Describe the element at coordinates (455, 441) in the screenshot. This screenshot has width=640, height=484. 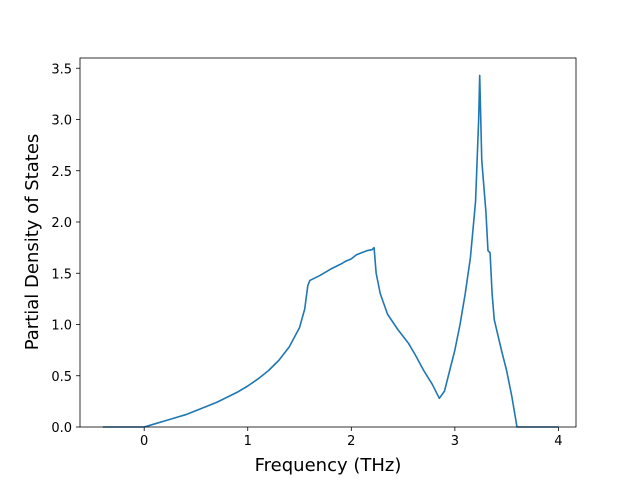
I see `x-tick-label: 3` at that location.